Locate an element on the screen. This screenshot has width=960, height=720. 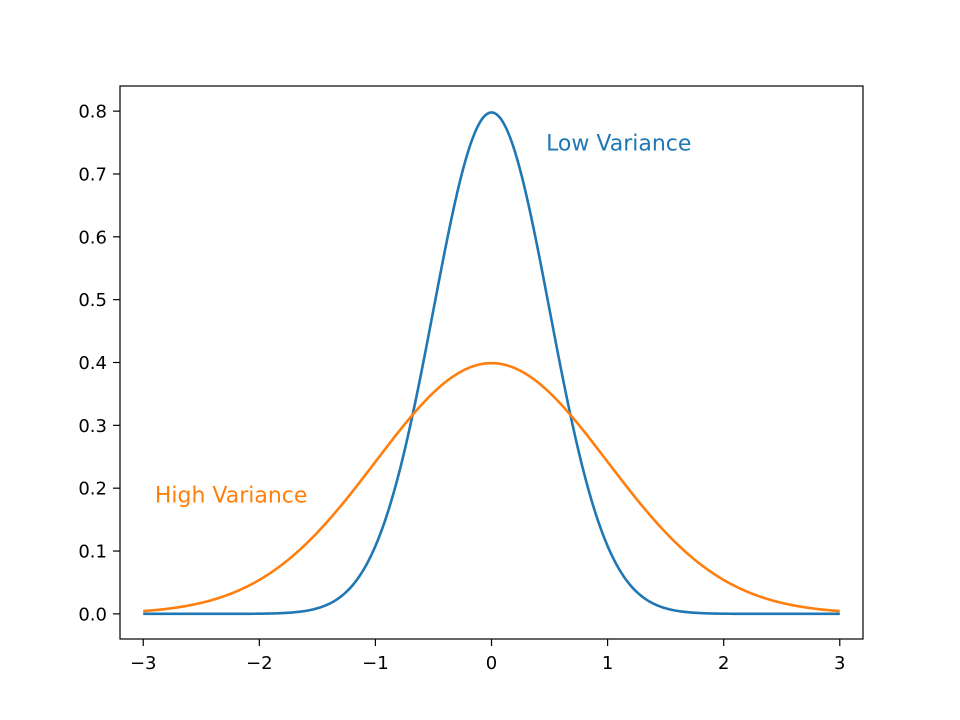
y-tick-label: 0.8 is located at coordinates (92, 112).